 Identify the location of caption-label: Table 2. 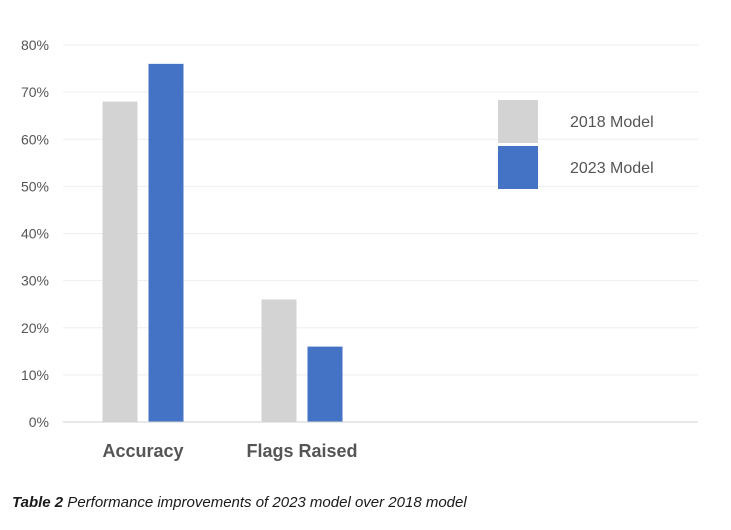
(38, 502).